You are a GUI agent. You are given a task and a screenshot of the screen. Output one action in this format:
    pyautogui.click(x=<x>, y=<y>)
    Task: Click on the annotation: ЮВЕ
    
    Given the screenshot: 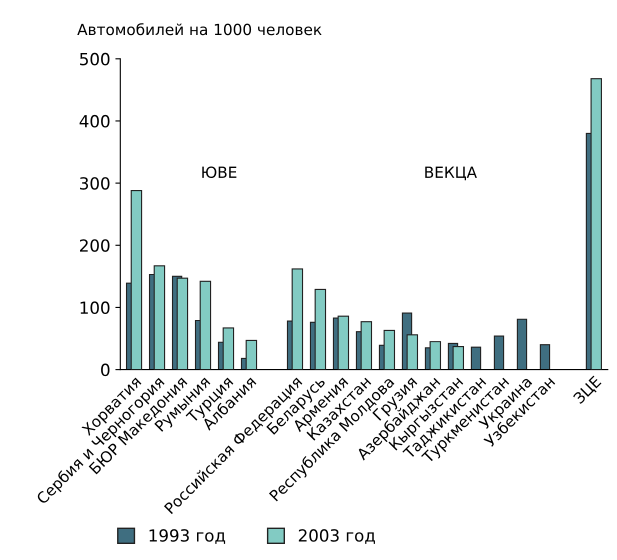 What is the action you would take?
    pyautogui.click(x=219, y=172)
    